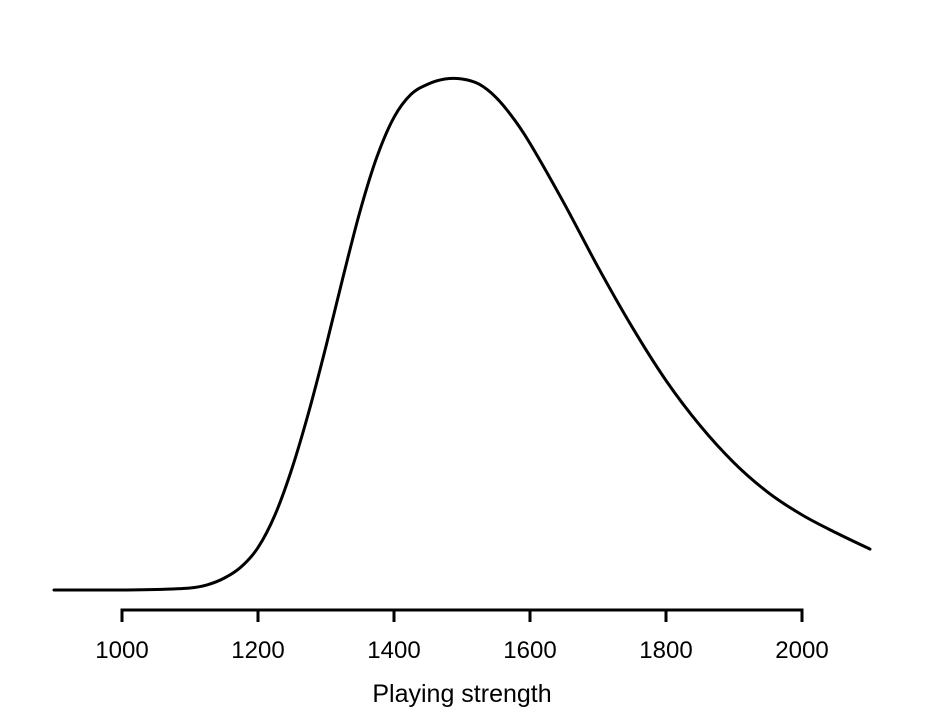  What do you see at coordinates (462, 636) in the screenshot?
I see `x-axis: 1000 1200 1400 1600 1800 2000` at bounding box center [462, 636].